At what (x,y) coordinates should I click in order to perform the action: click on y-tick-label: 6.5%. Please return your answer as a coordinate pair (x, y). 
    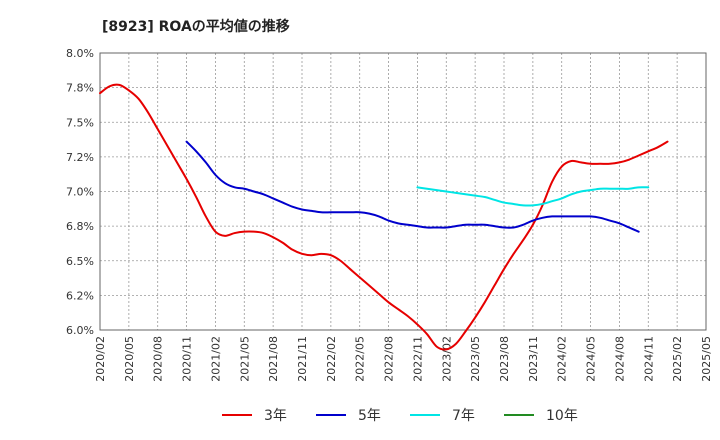
    Looking at the image, I should click on (80, 261).